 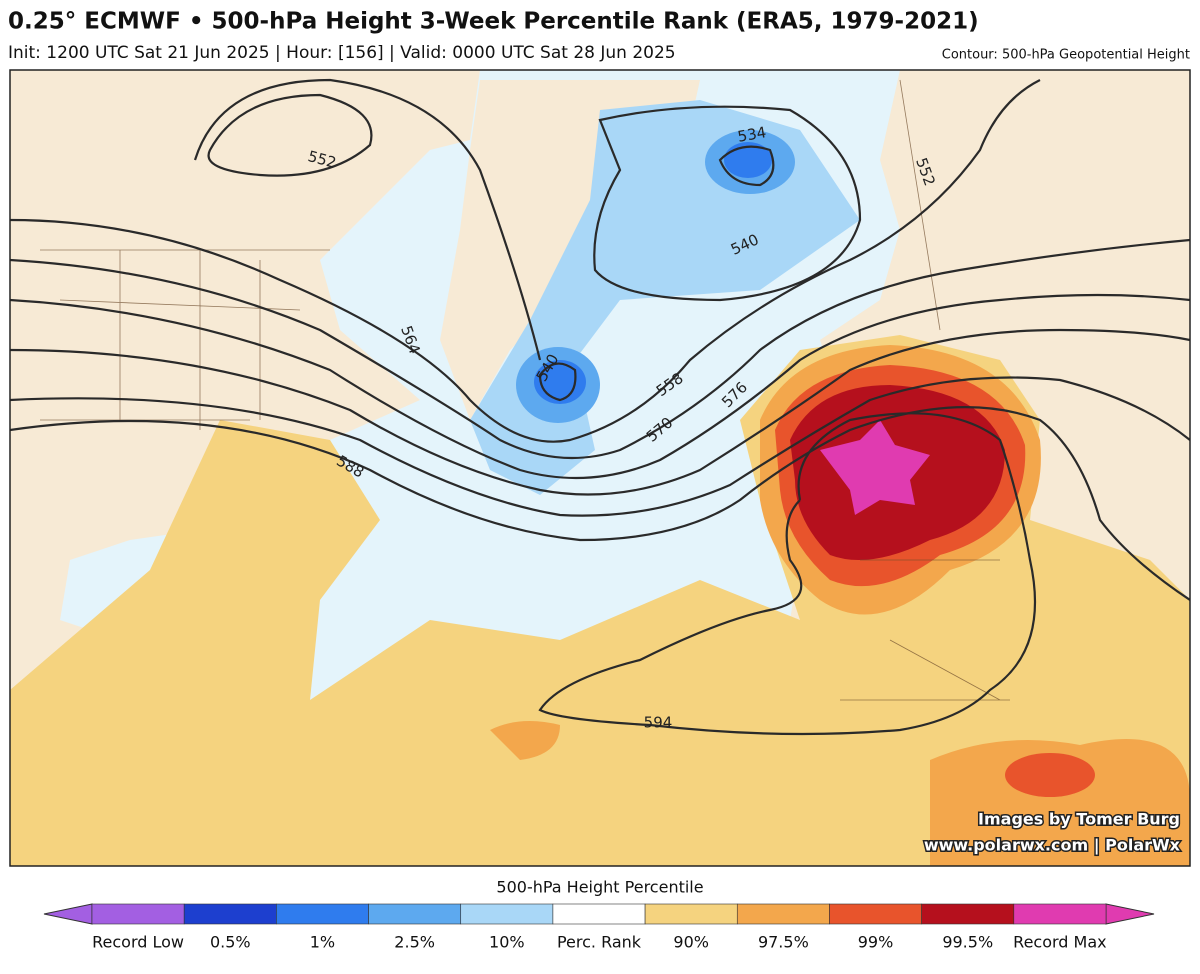 I want to click on colorbar-label: 10%, so click(x=507, y=942).